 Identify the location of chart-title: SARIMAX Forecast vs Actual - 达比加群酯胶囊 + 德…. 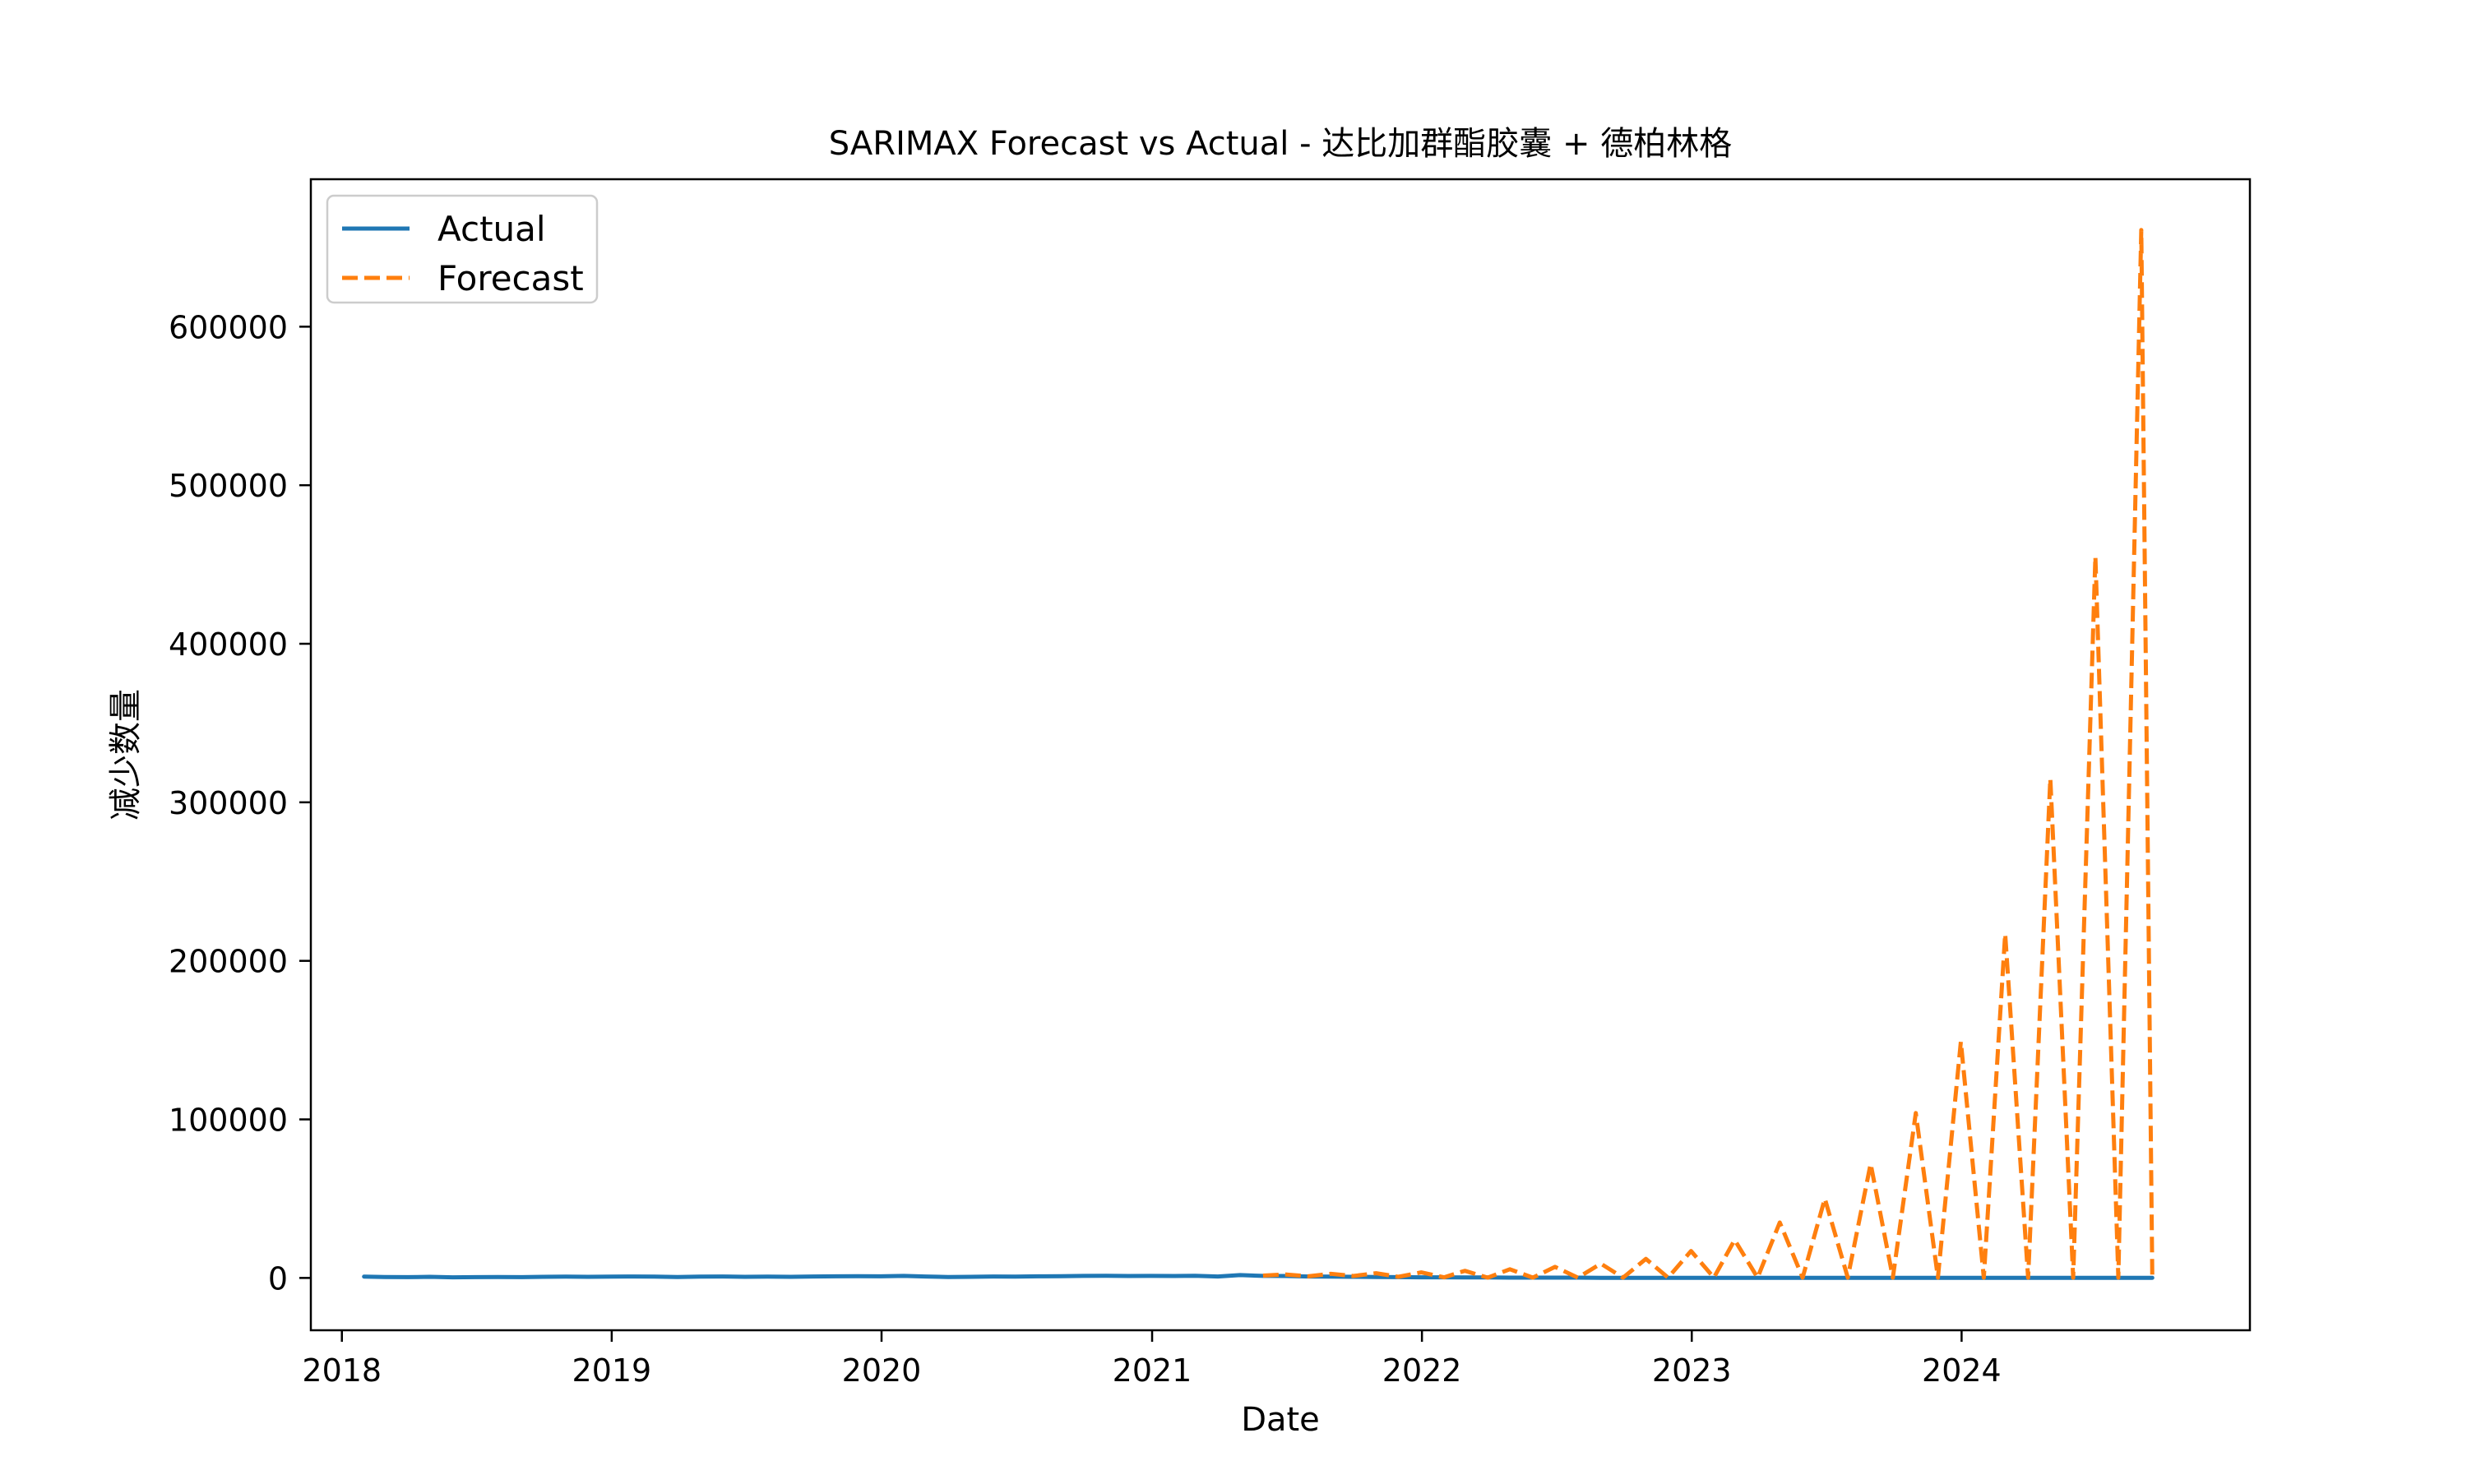
(1280, 144).